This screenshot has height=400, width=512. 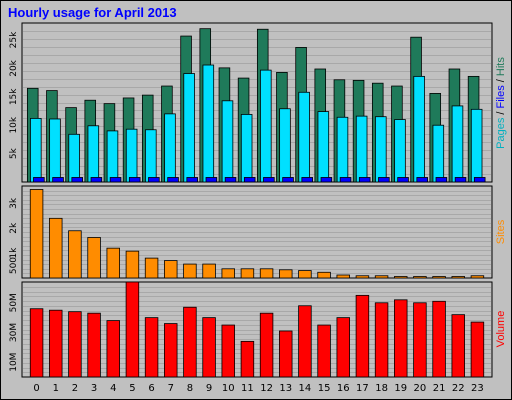 I want to click on side-label-part: /, so click(x=501, y=112).